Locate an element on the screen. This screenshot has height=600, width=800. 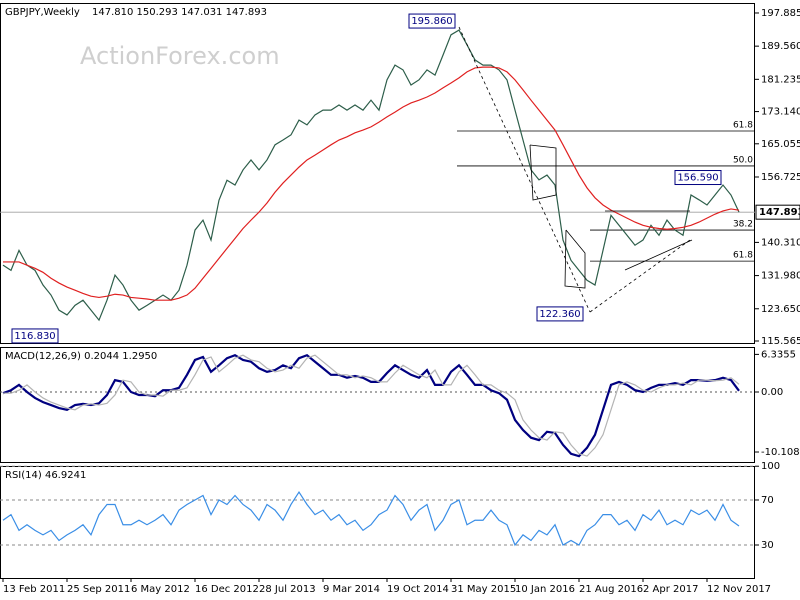
y-tick-label: 100 is located at coordinates (770, 466).